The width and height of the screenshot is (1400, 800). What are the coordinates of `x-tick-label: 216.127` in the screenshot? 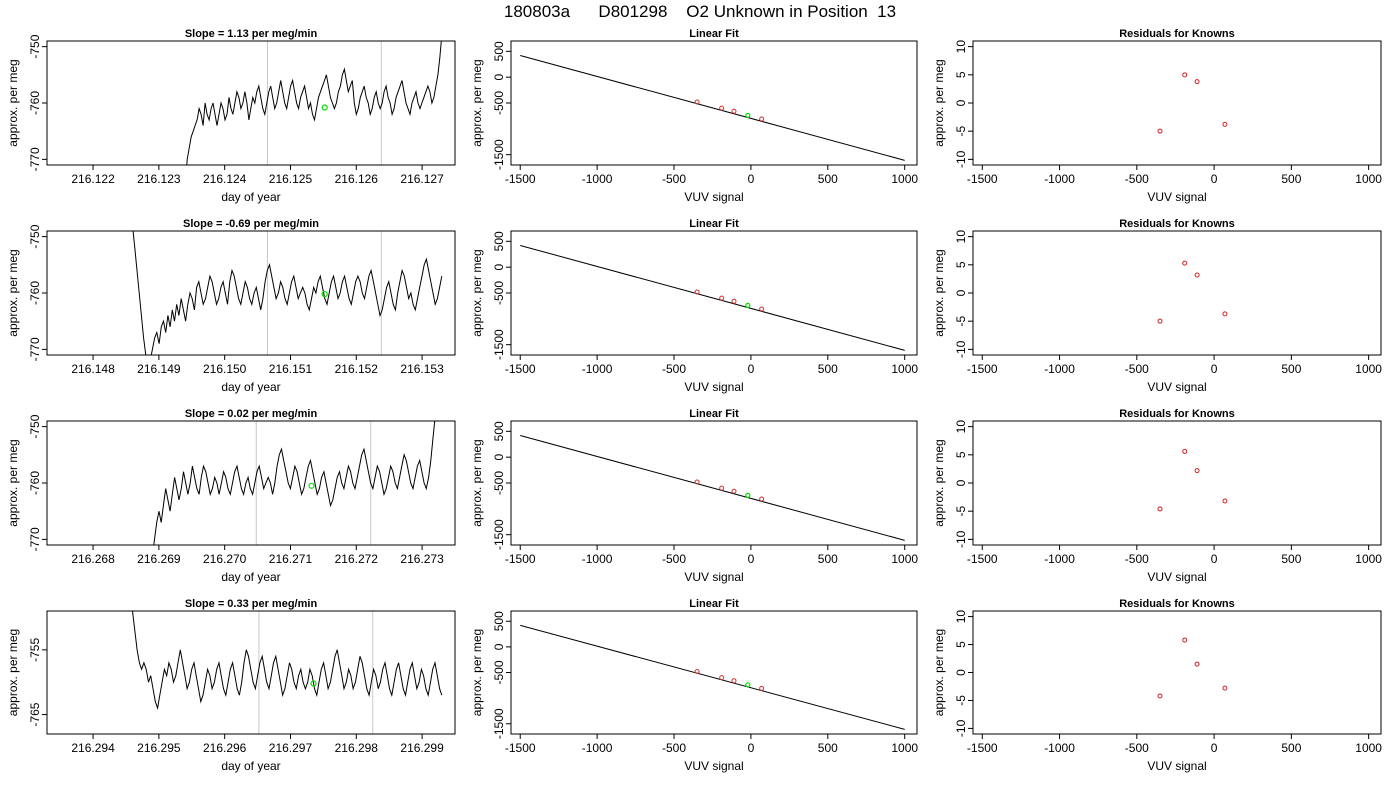 It's located at (422, 179).